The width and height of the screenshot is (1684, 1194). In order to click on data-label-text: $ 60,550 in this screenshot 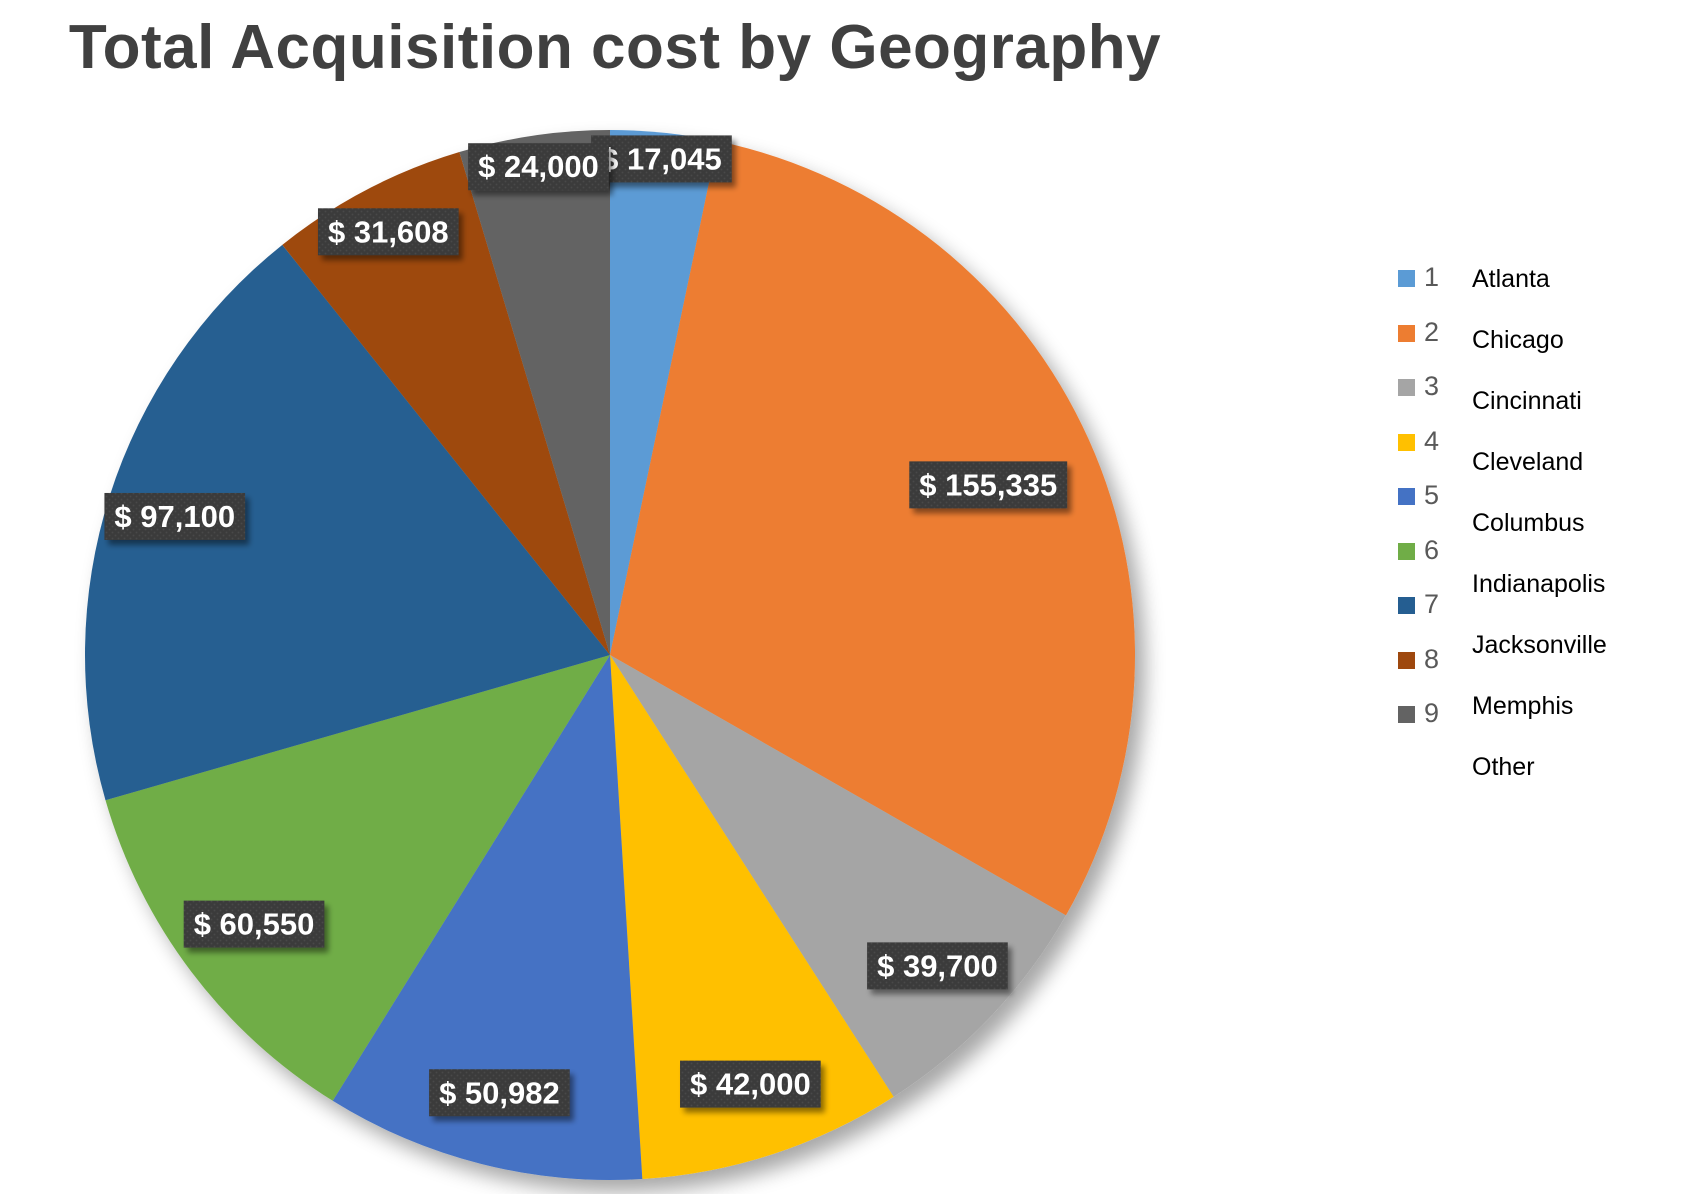, I will do `click(254, 924)`.